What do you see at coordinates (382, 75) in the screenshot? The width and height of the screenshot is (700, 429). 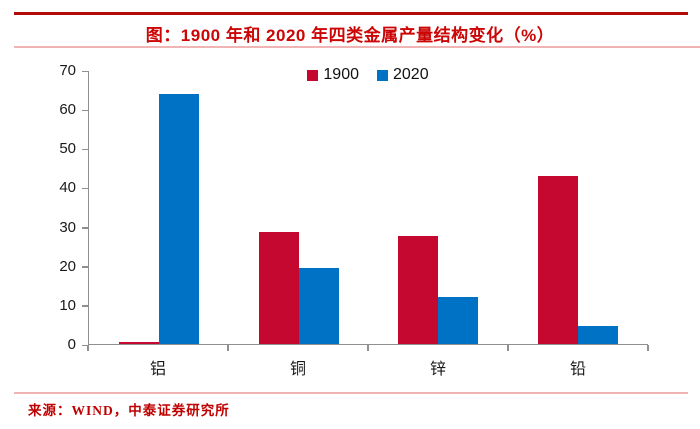 I see `legend-swatch-2020` at bounding box center [382, 75].